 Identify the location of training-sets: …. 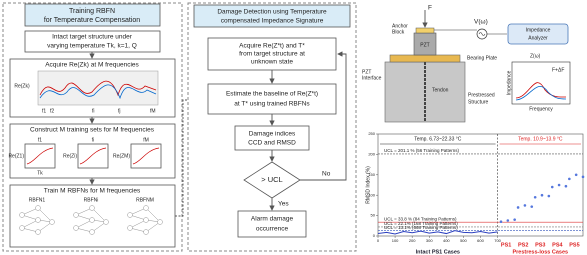
(93, 156).